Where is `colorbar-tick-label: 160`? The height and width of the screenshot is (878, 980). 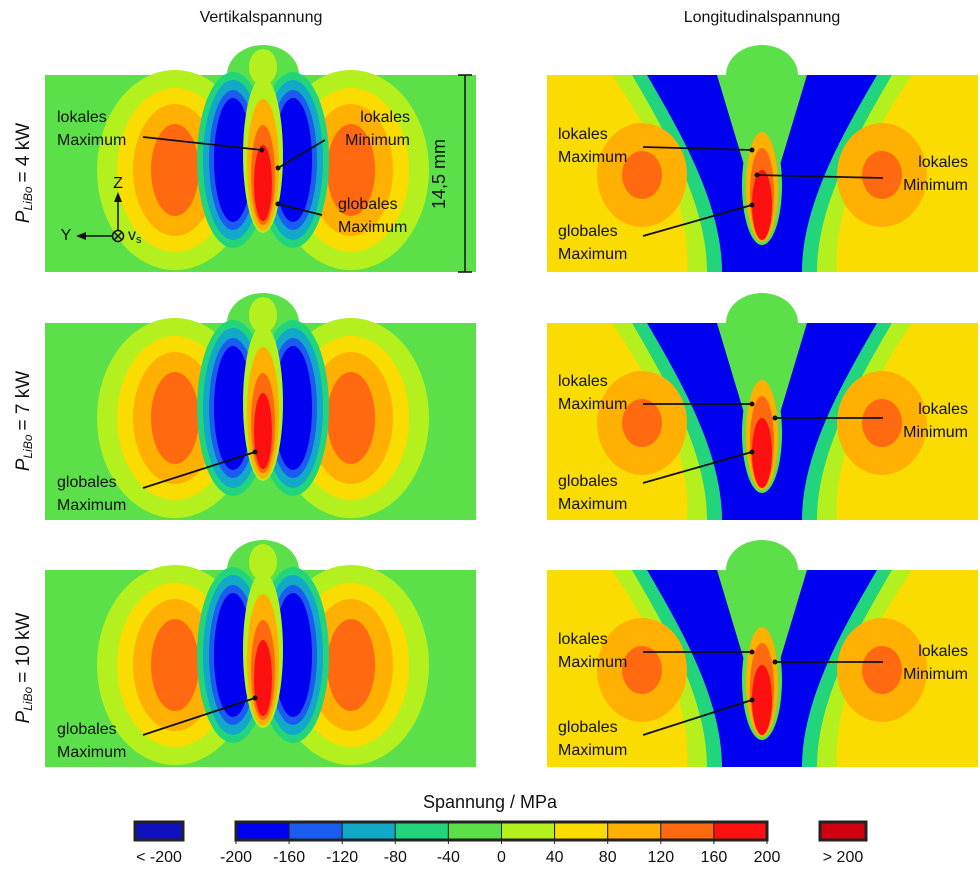
colorbar-tick-label: 160 is located at coordinates (714, 857).